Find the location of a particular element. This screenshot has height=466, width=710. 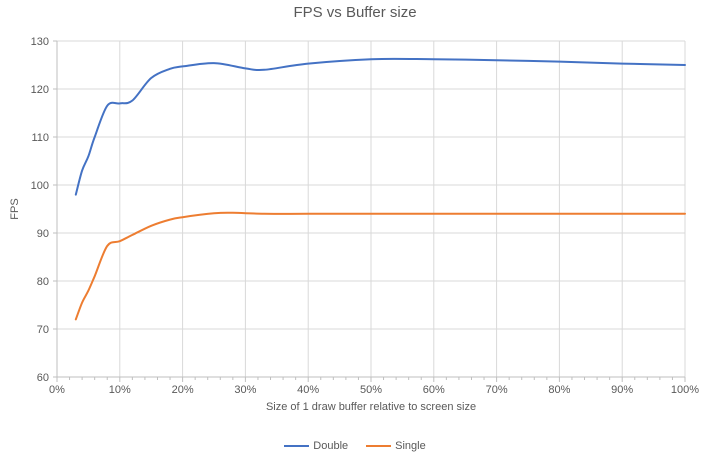

legend-swatch-single is located at coordinates (379, 446).